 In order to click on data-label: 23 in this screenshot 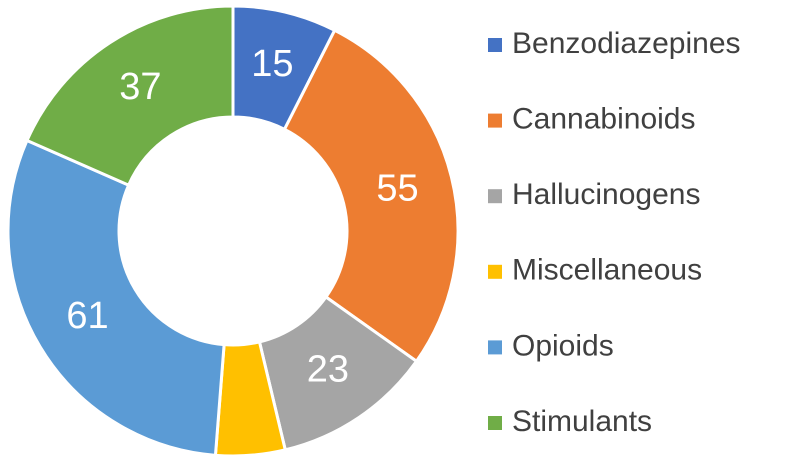, I will do `click(328, 370)`.